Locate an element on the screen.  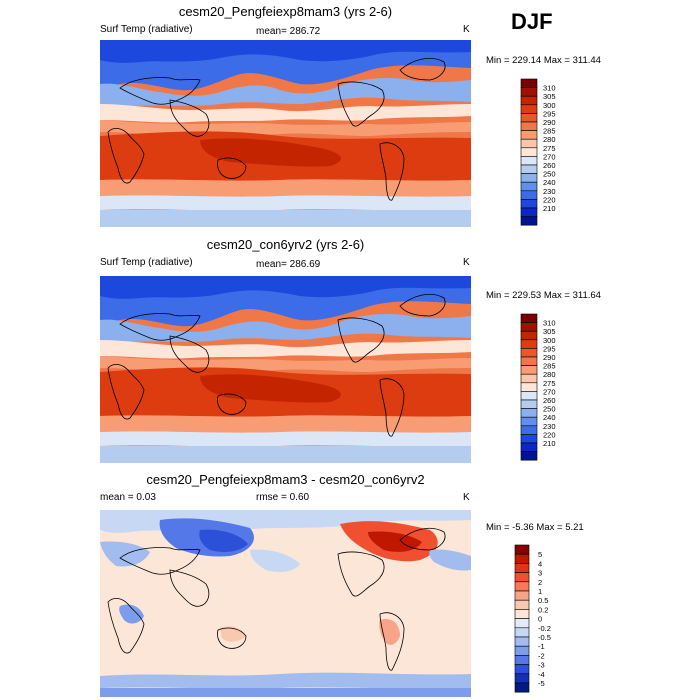
panel-2-title: cesm20_con6yrv2 (yrs 2-6) is located at coordinates (285, 244).